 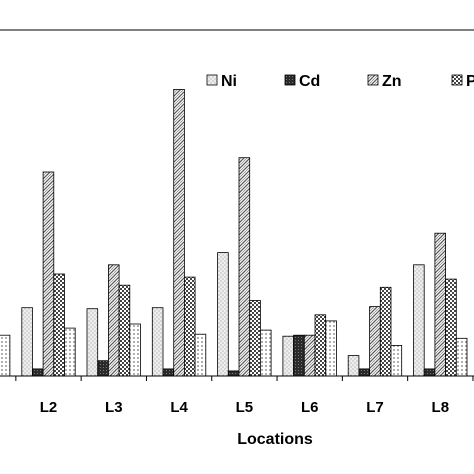 What do you see at coordinates (114, 407) in the screenshot?
I see `x-tick-label: L3` at bounding box center [114, 407].